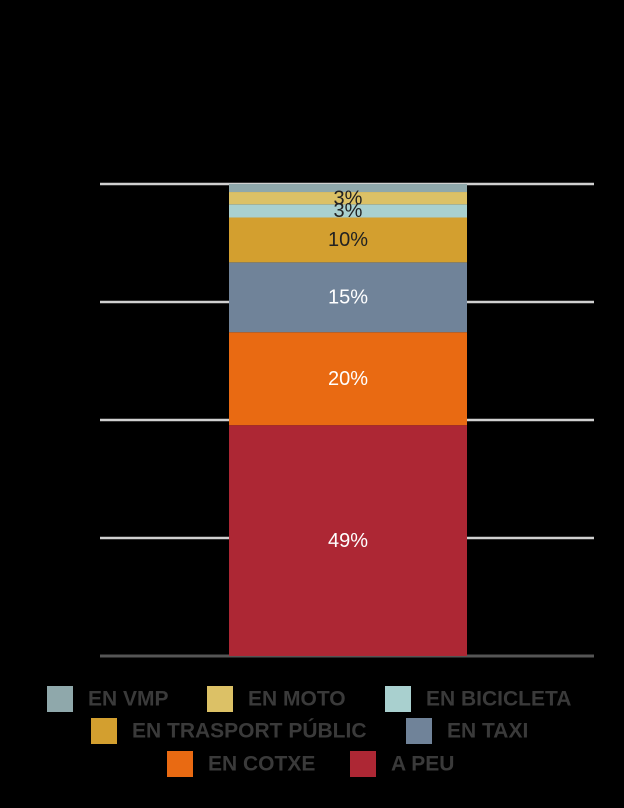 The width and height of the screenshot is (624, 808). I want to click on y-tick-label: 25, so click(84, 537).